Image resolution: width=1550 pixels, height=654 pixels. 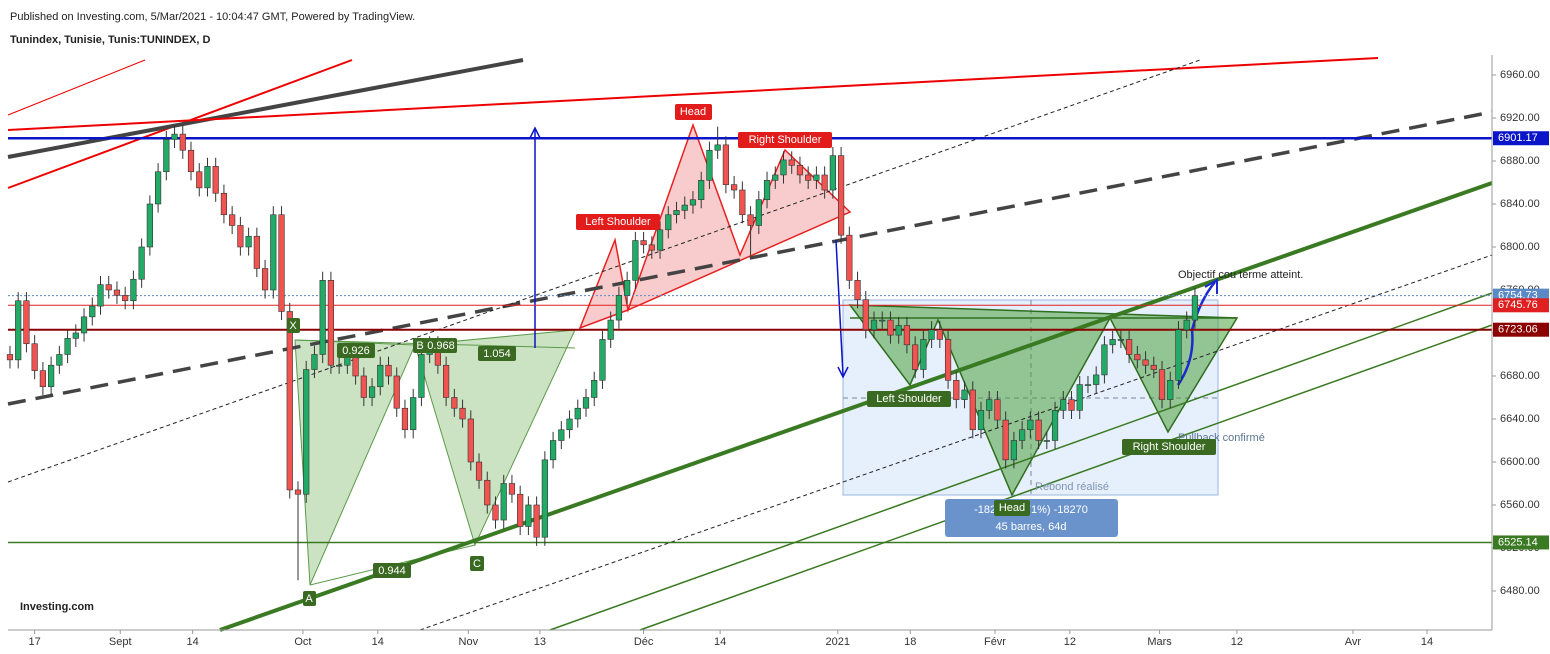 I want to click on level-tag, so click(x=1521, y=138).